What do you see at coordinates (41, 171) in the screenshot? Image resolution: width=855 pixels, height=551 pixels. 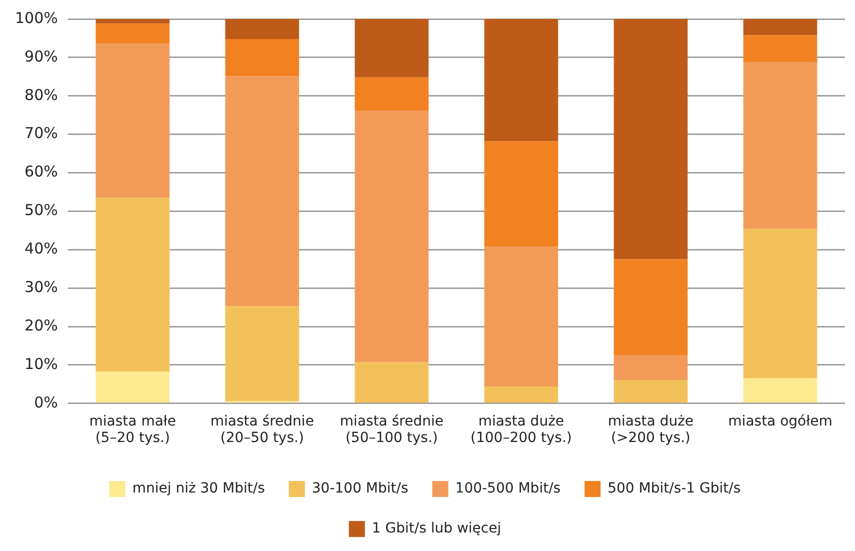 I see `y-tick-label: 60%` at bounding box center [41, 171].